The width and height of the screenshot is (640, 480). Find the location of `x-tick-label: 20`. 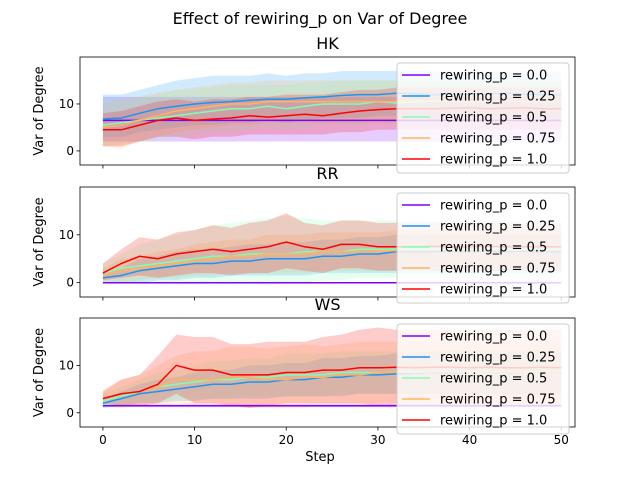

x-tick-label: 20 is located at coordinates (286, 440).